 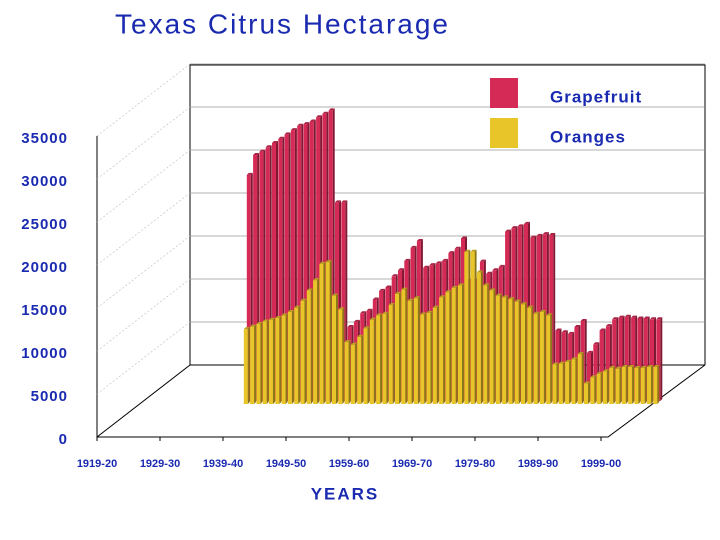 I want to click on y-tick-label: 25000, so click(x=44, y=224).